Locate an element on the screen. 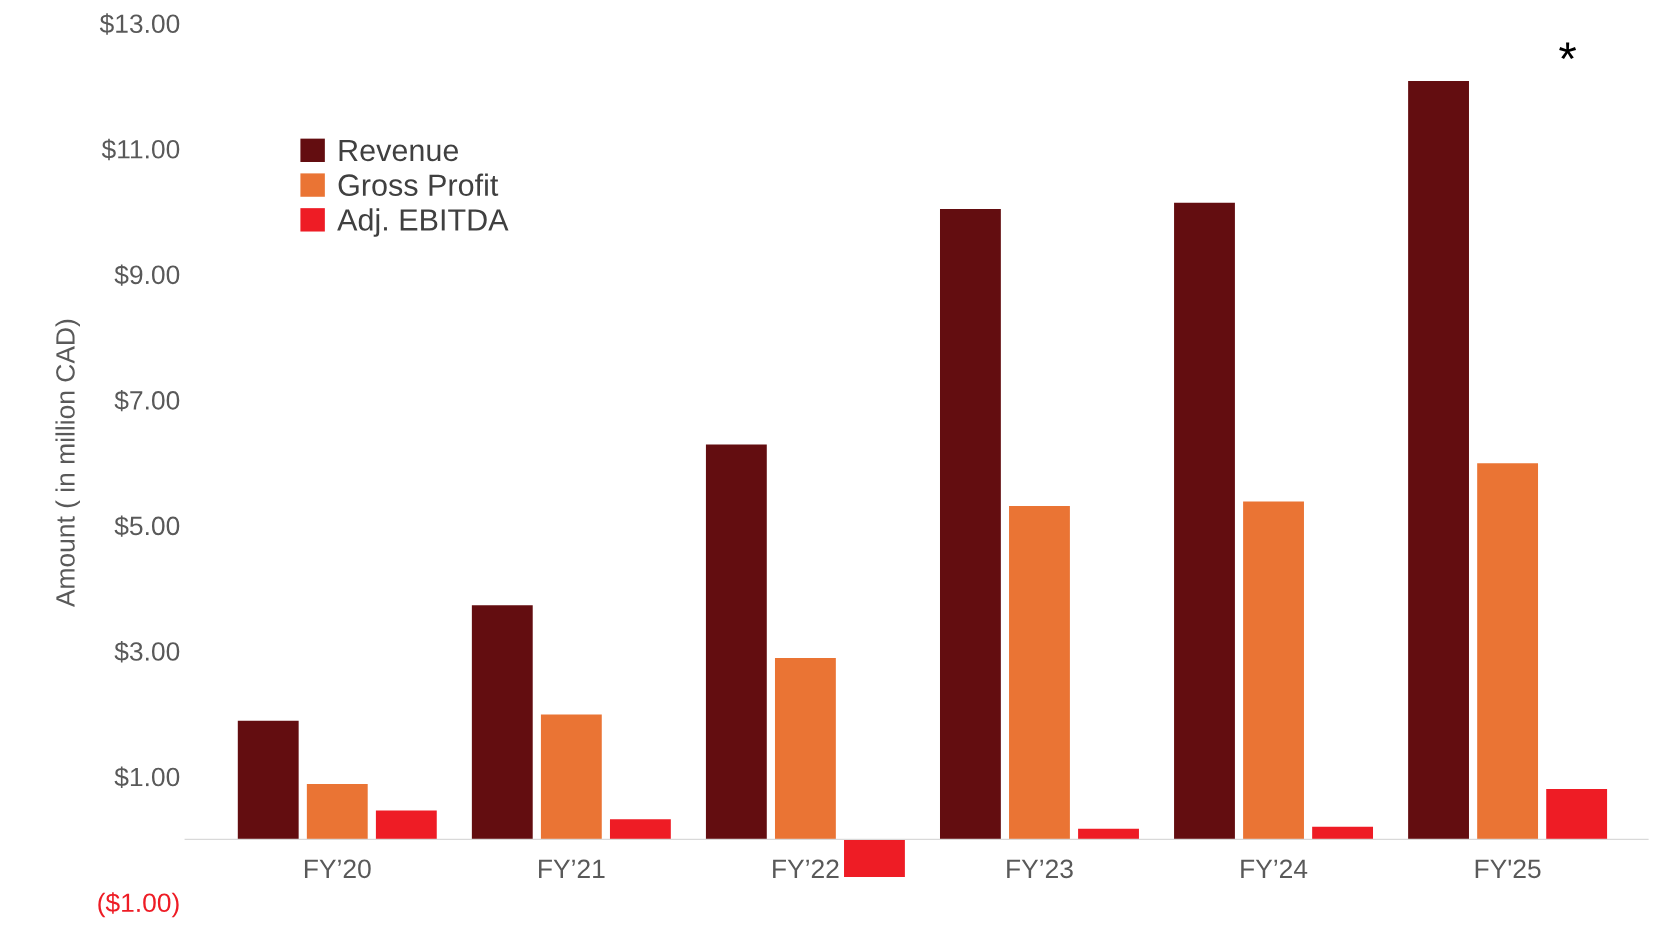 The width and height of the screenshot is (1653, 930). legend-label: Gross Profit is located at coordinates (418, 184).